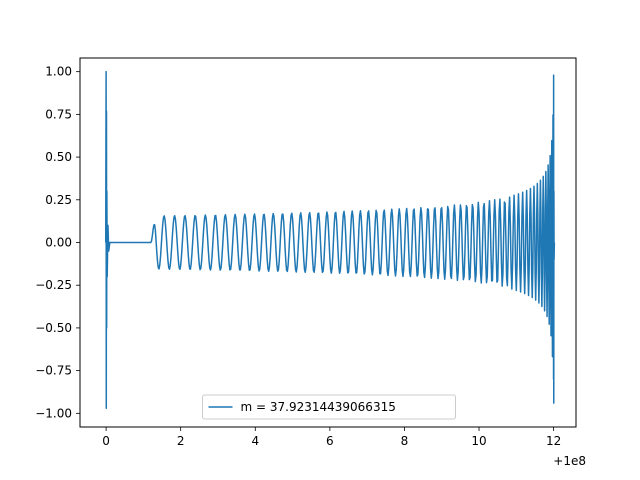 The image size is (640, 480). What do you see at coordinates (318, 407) in the screenshot?
I see `legend-entry-label: m = 37.92314439066315` at bounding box center [318, 407].